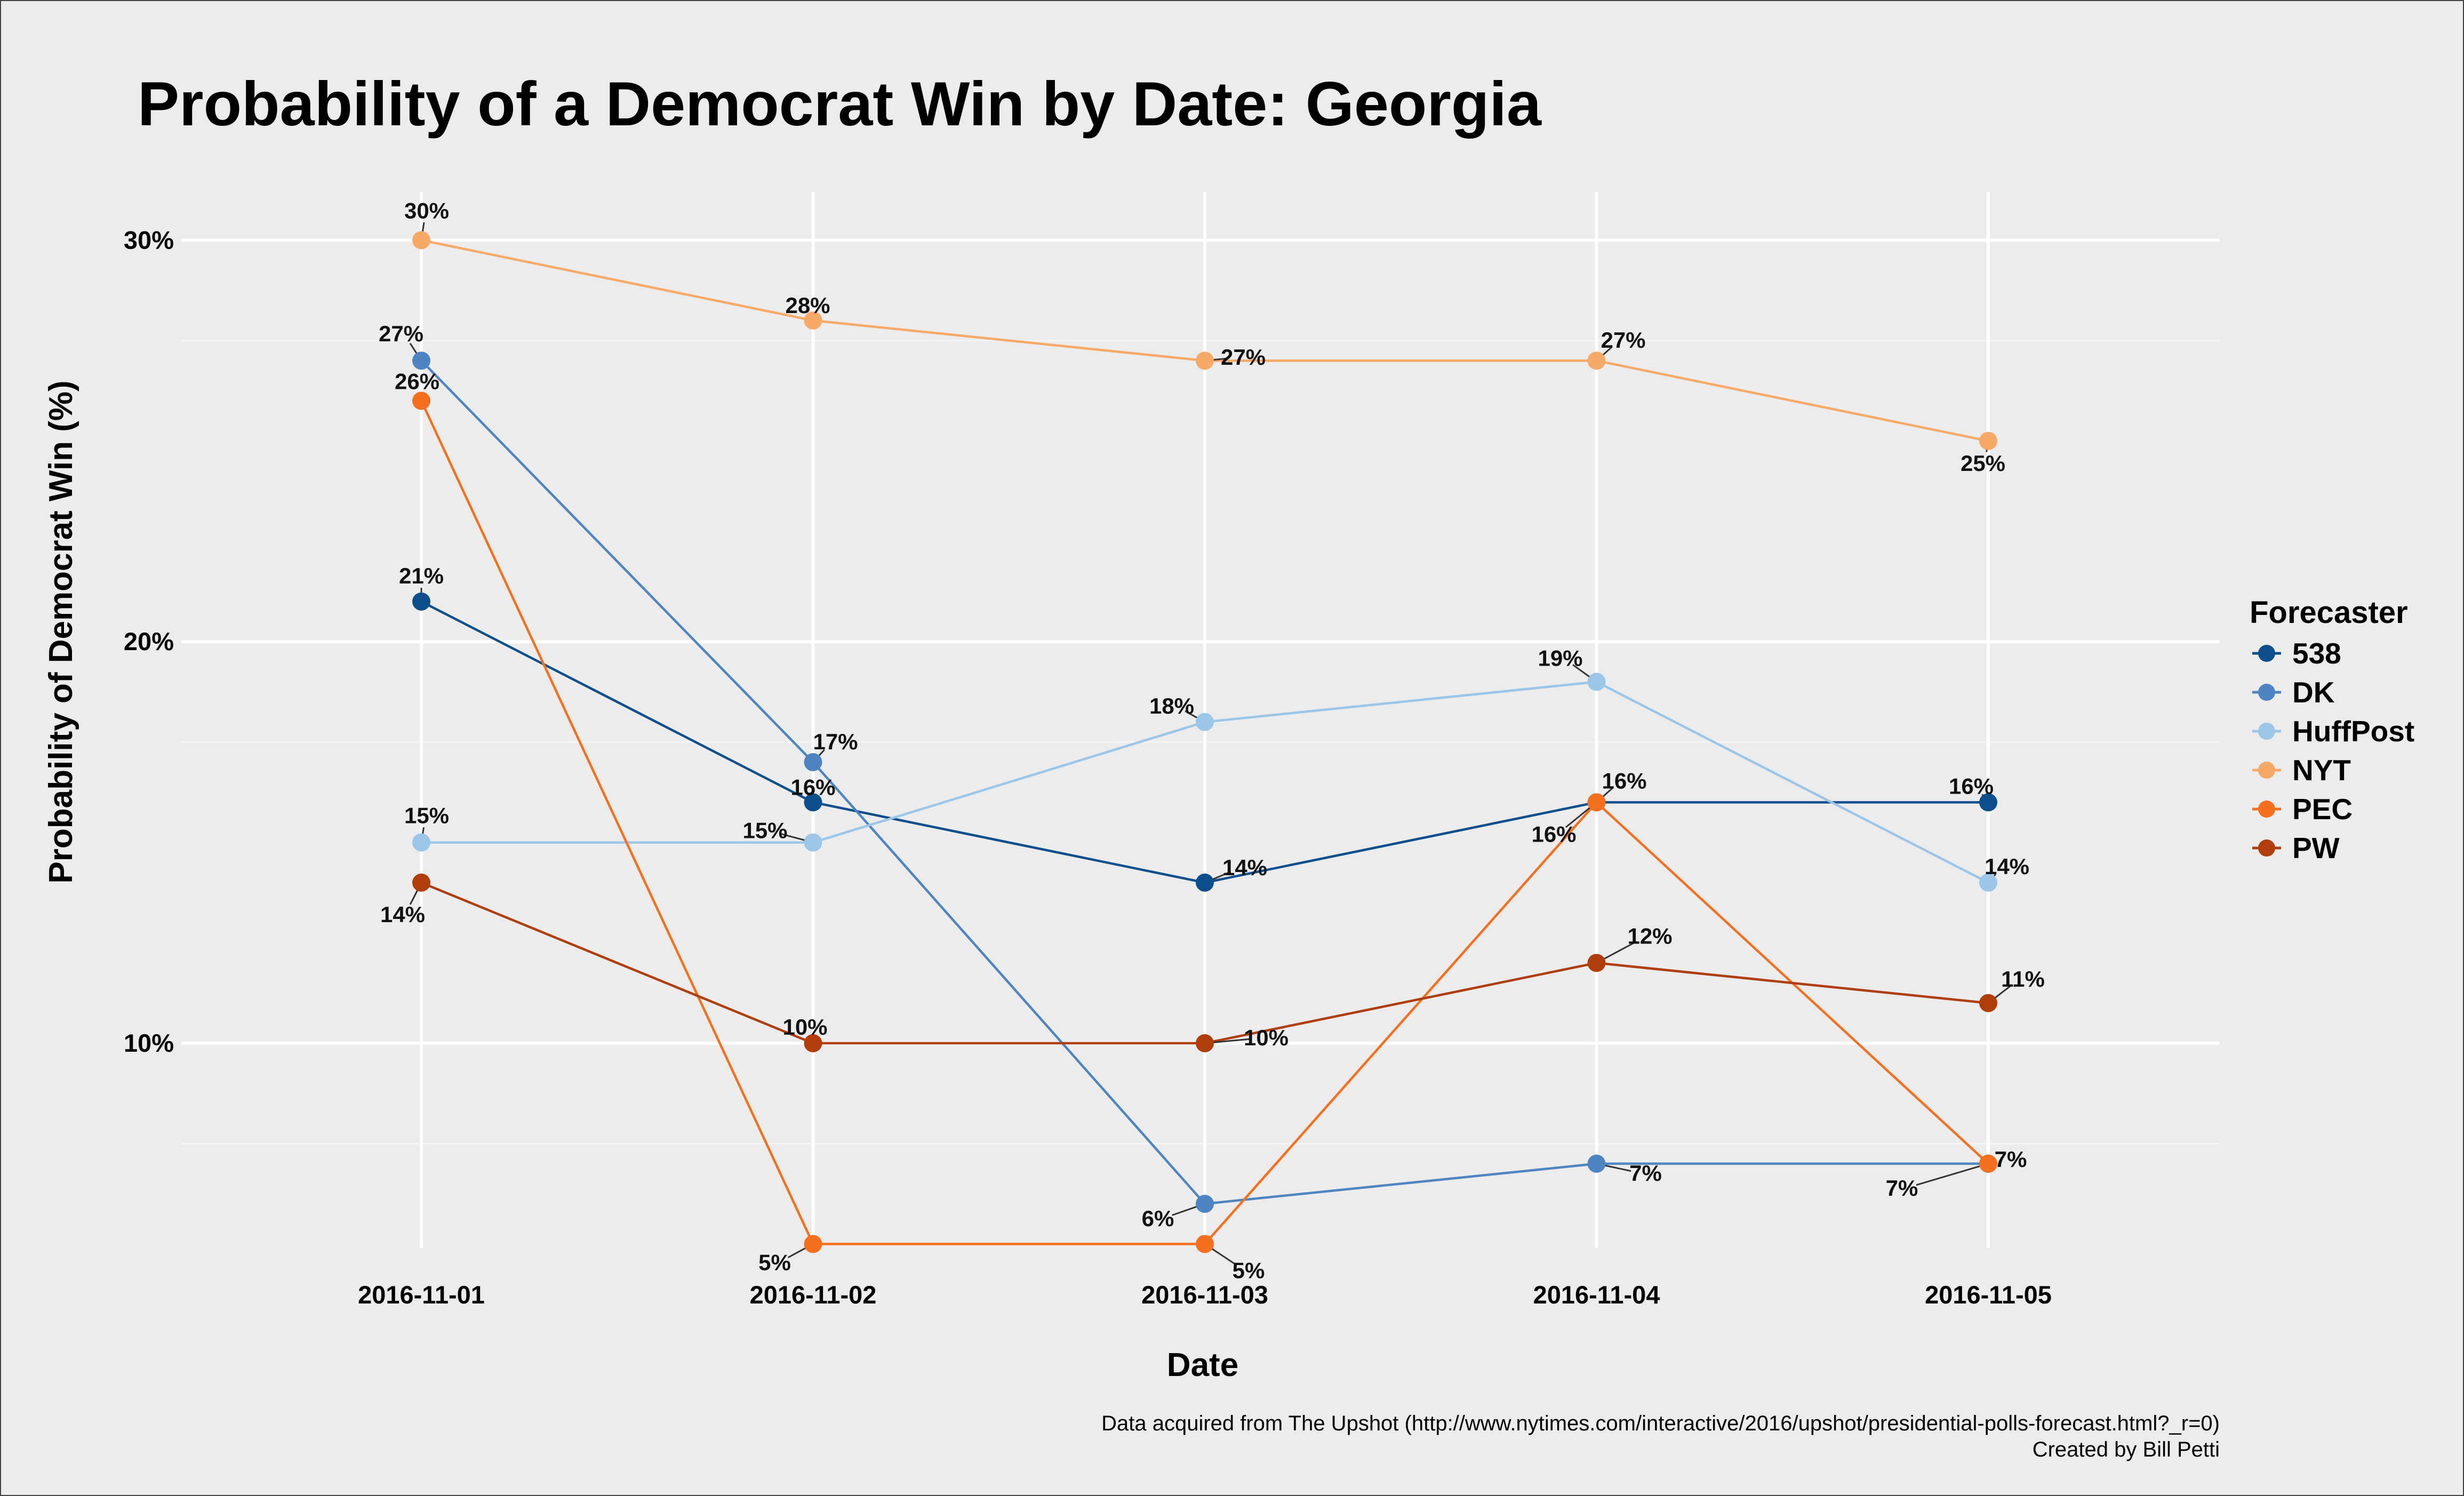 Image resolution: width=2464 pixels, height=1496 pixels. Describe the element at coordinates (1158, 1218) in the screenshot. I see `data-label-dk: 6%` at that location.